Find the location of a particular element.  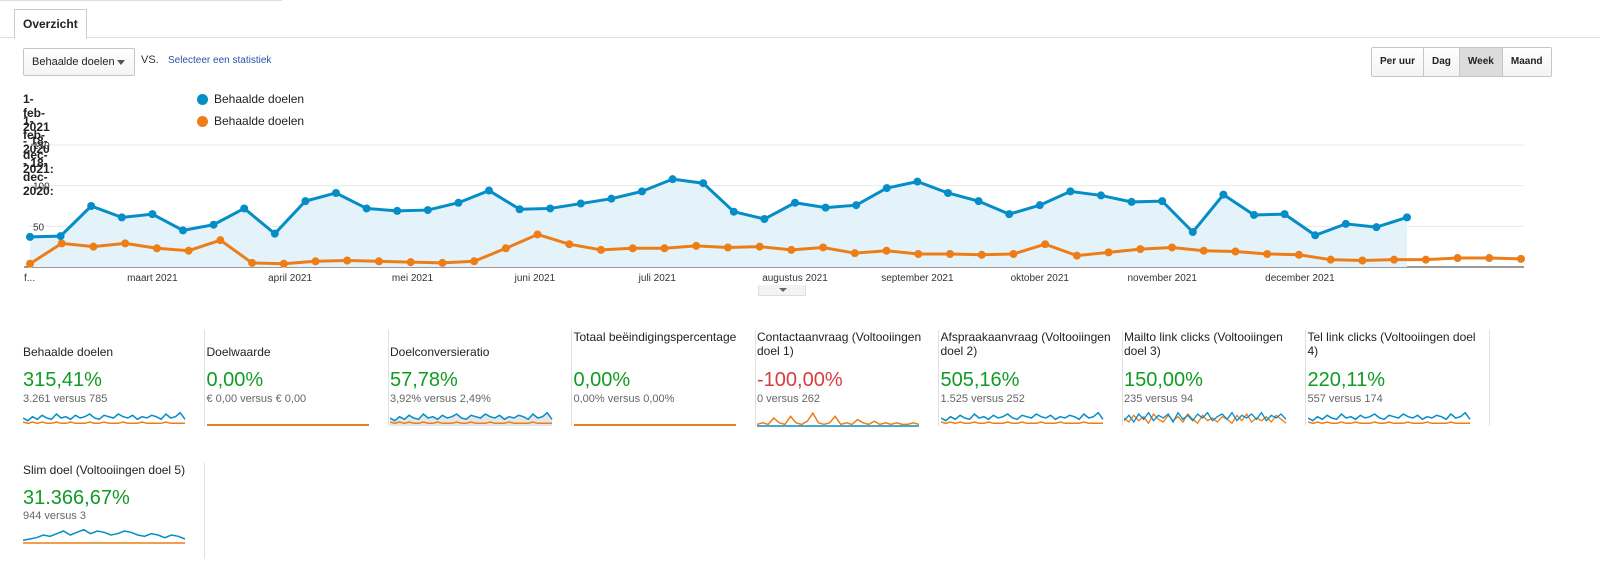

scorecard-title: Doelconversieratio is located at coordinates (440, 352).